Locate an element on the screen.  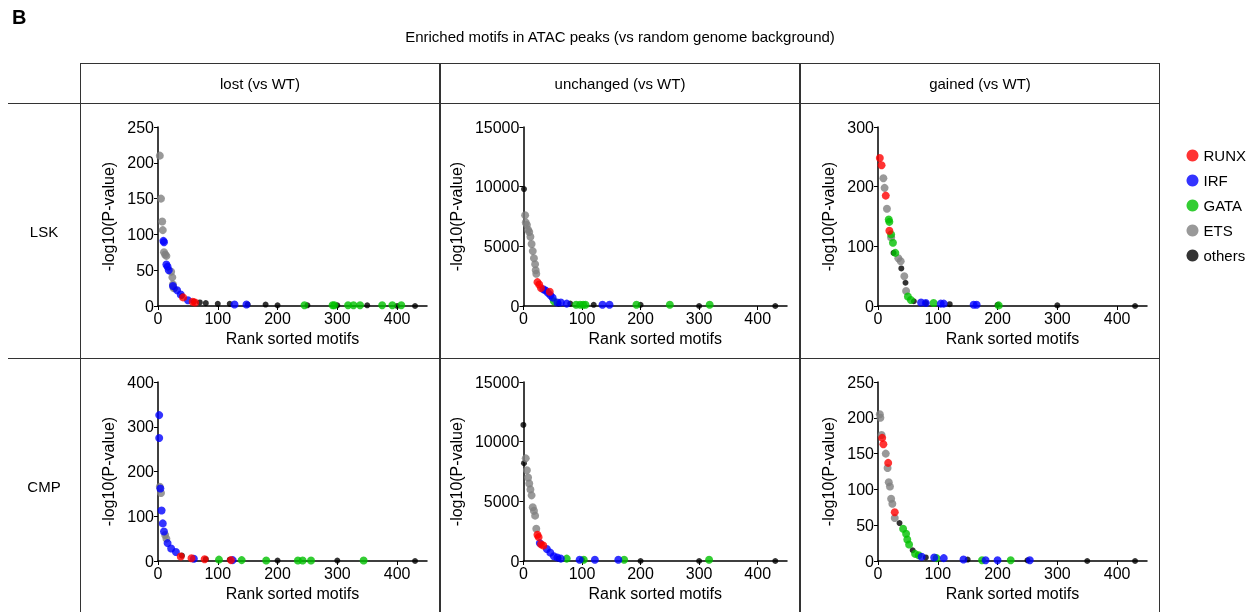
legend-label: others is located at coordinates (1224, 255).